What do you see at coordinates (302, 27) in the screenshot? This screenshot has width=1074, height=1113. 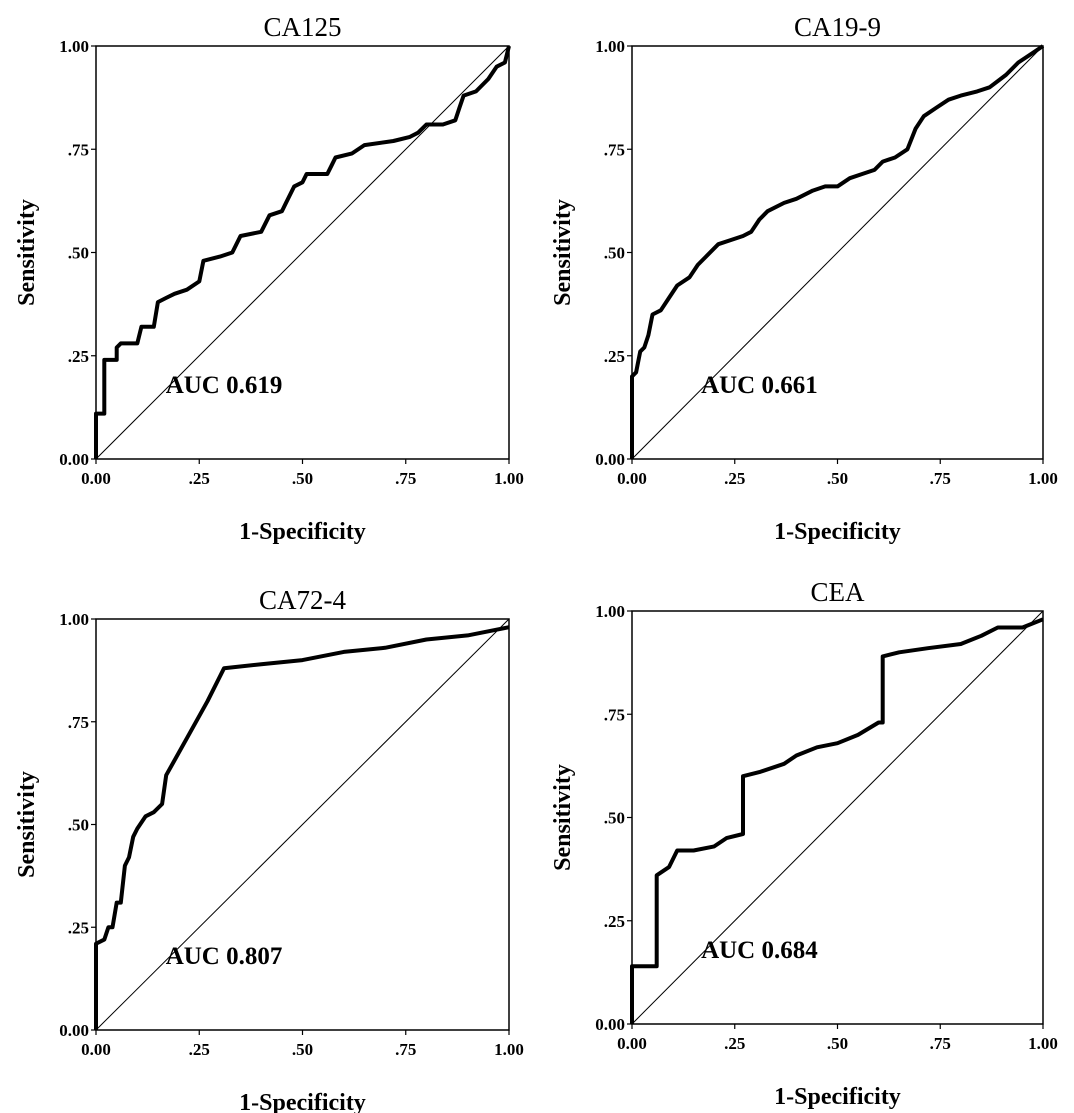 I see `chart-title: CA125` at bounding box center [302, 27].